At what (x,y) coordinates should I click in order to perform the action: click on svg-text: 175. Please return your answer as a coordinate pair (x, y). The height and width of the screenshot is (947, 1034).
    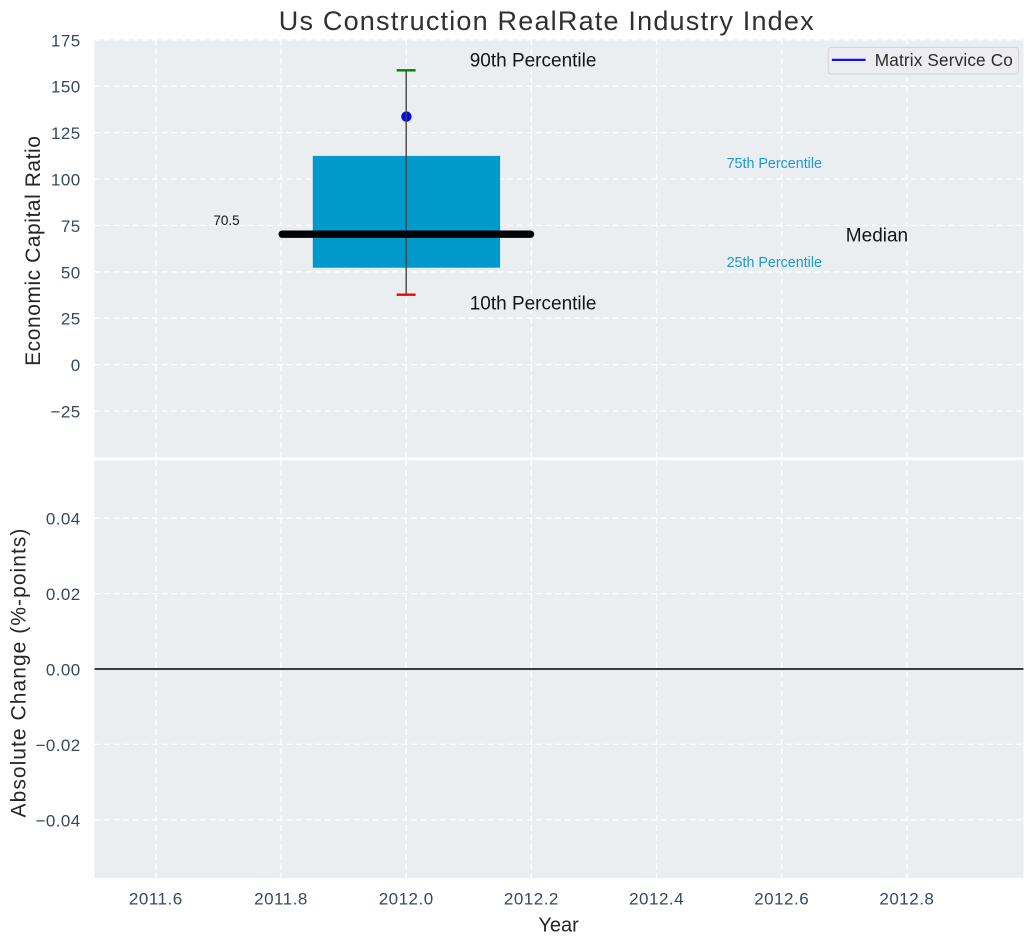
    Looking at the image, I should click on (66, 40).